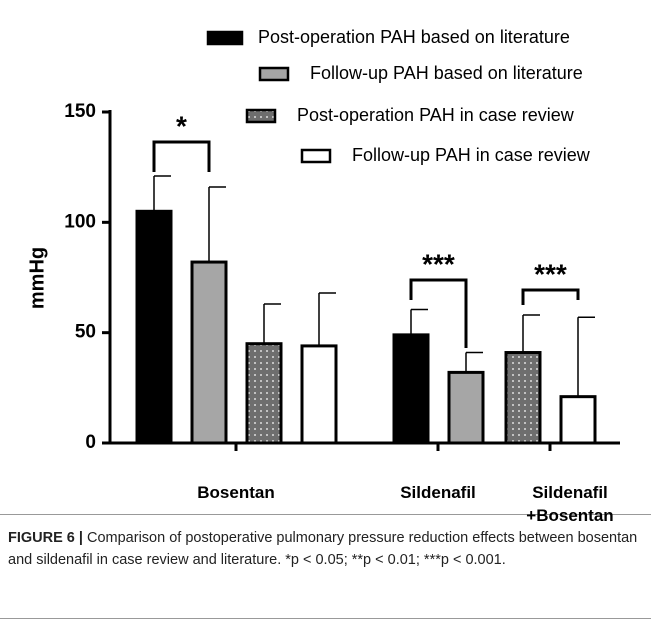  What do you see at coordinates (438, 492) in the screenshot?
I see `x-tick-label: Sildenafil` at bounding box center [438, 492].